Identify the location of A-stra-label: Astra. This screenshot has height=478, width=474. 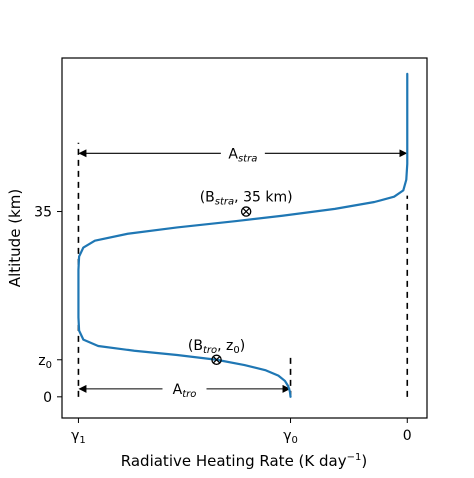
(242, 155).